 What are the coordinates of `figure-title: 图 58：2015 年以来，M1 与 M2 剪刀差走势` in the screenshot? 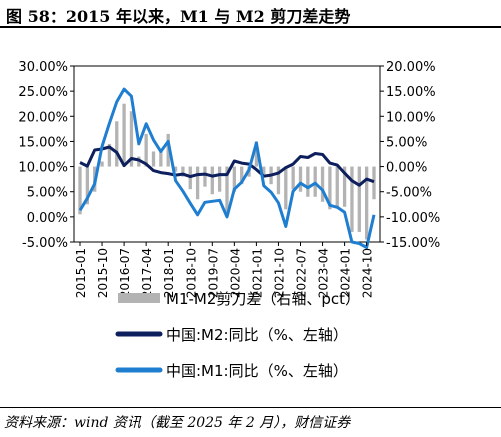 It's located at (178, 16).